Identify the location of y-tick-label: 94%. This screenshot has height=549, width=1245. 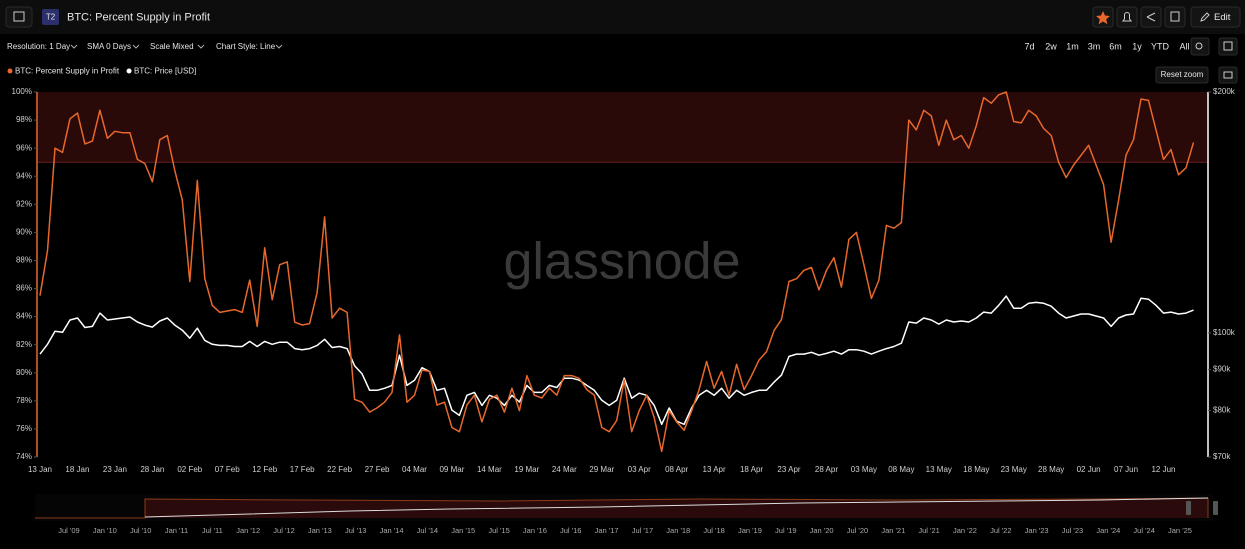
(24, 175).